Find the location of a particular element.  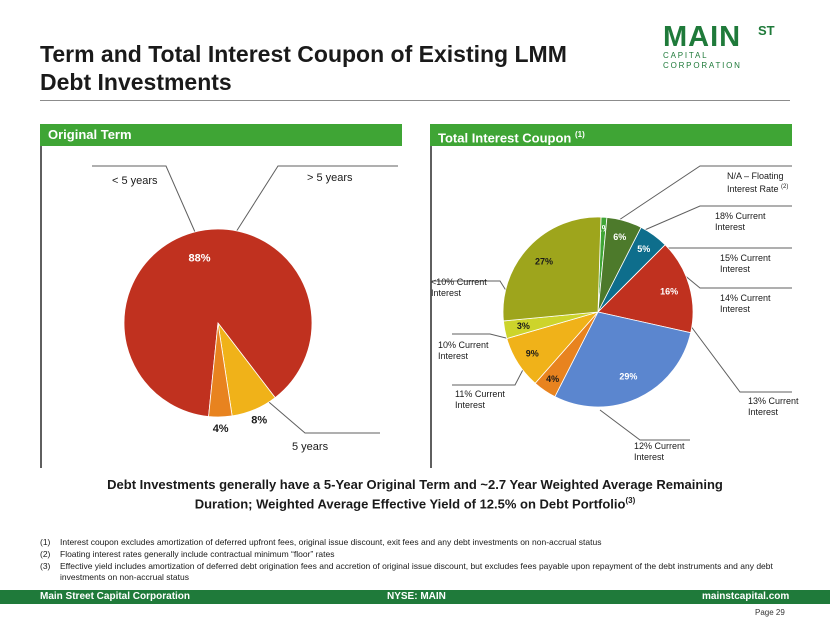

leader-r14 is located at coordinates (737, 281).